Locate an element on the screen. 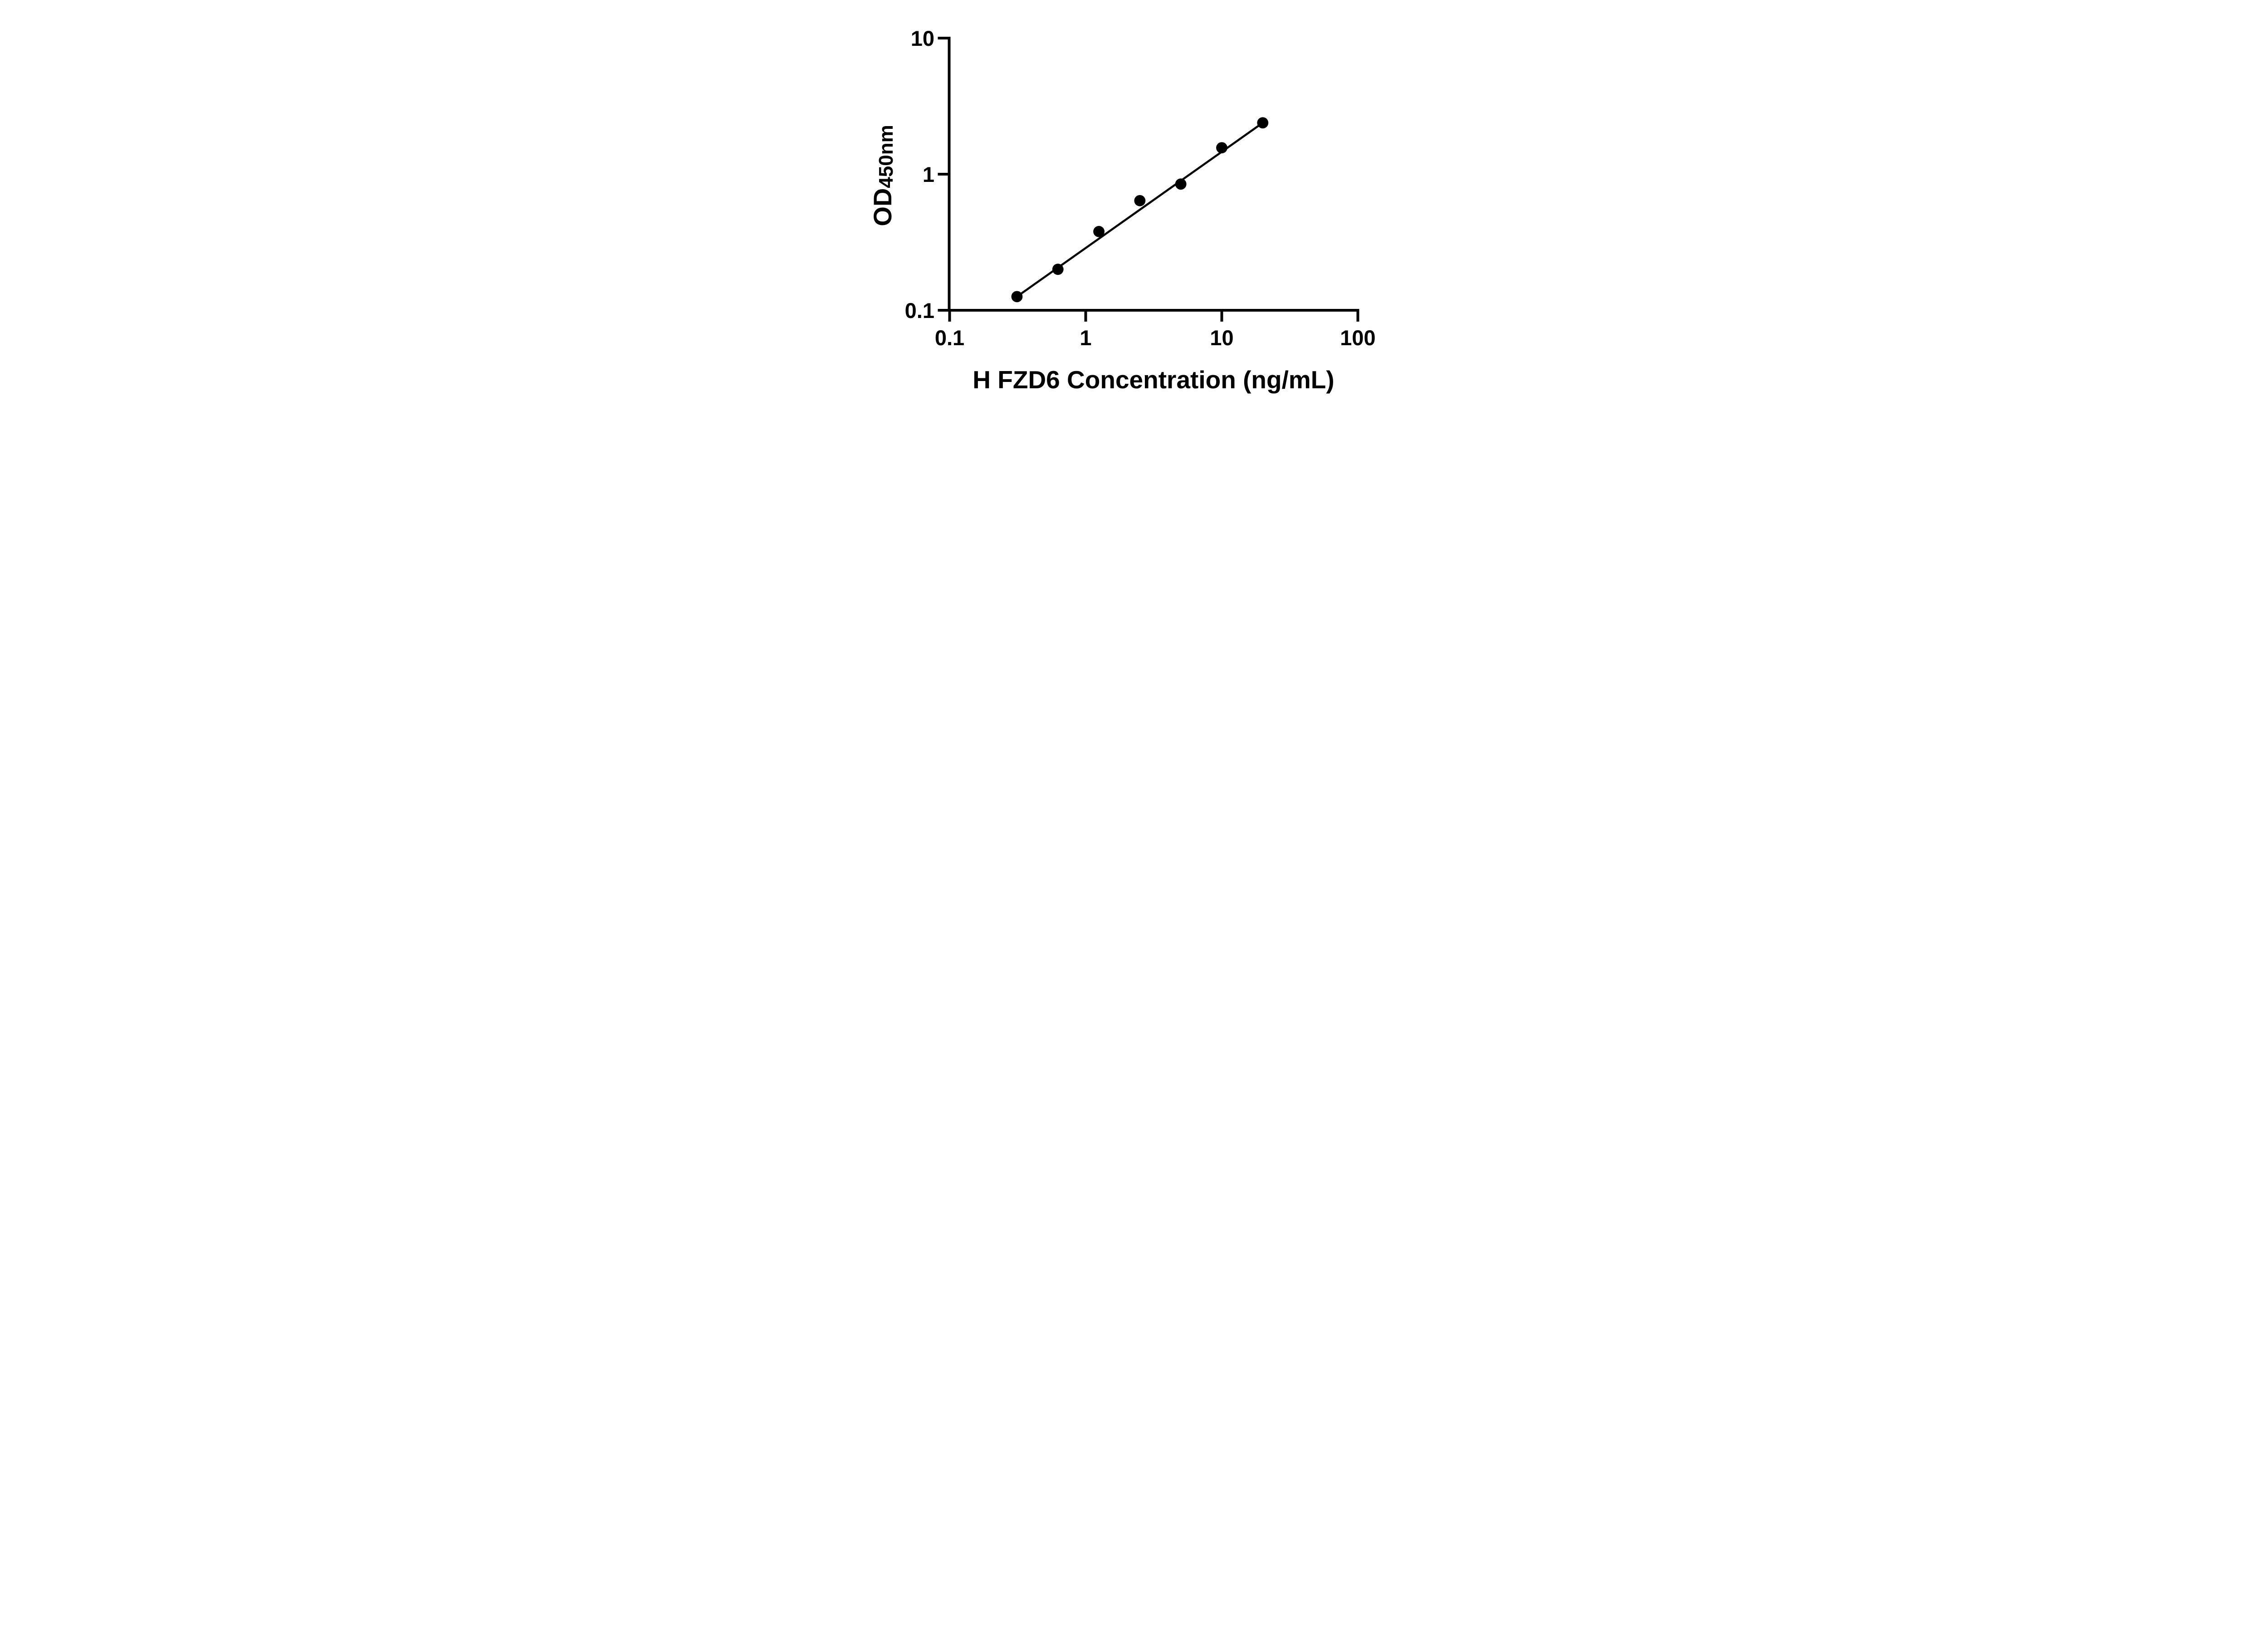  y-axis-title-main: OD is located at coordinates (882, 207).